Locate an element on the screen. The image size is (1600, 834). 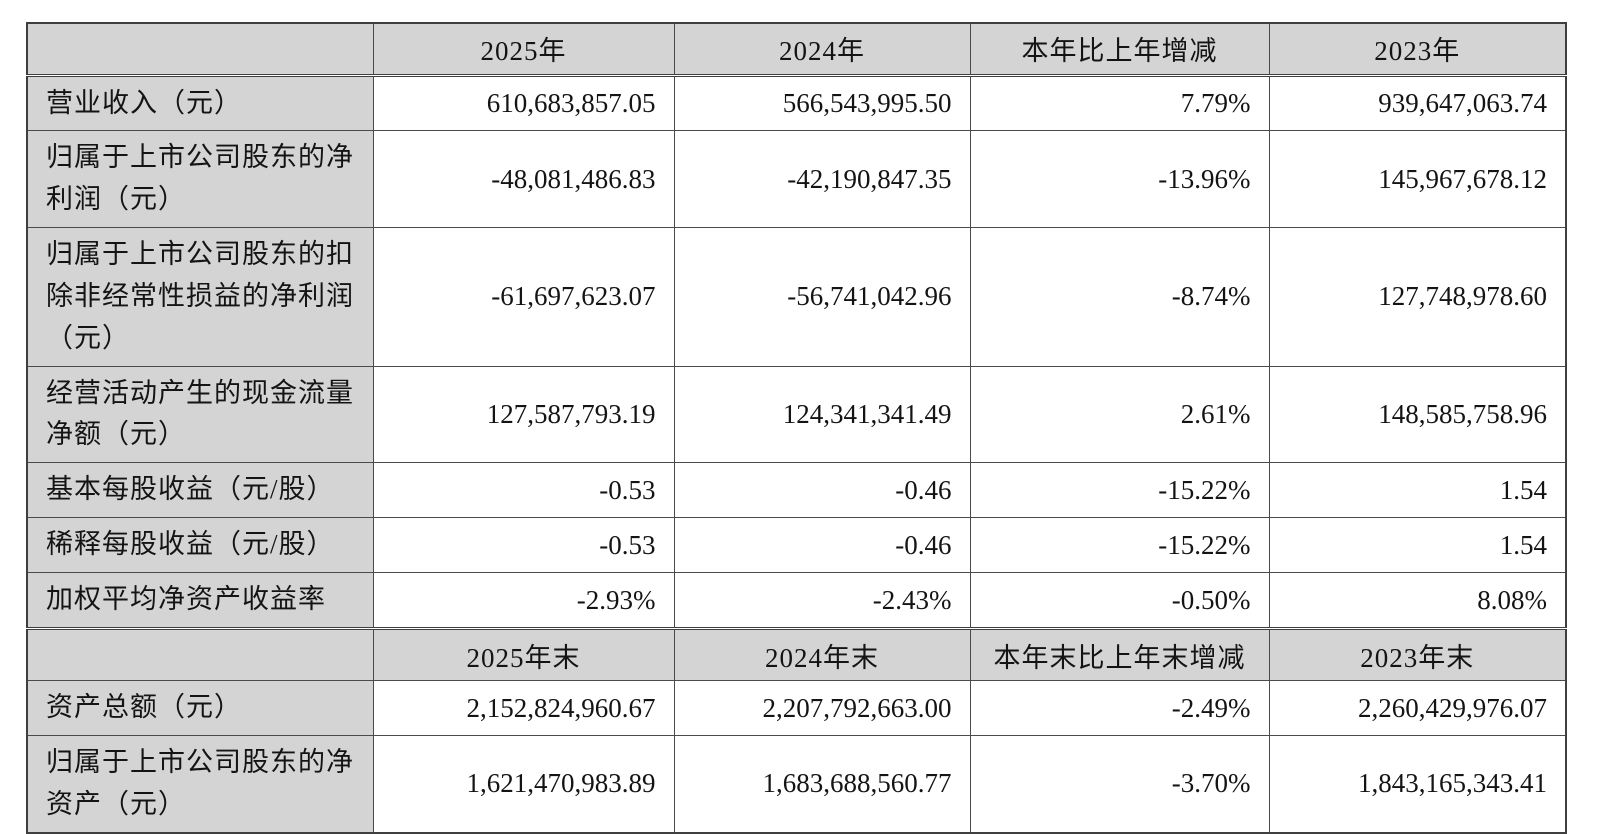
cell-2025: 2,152,824,960.67 is located at coordinates (523, 708).